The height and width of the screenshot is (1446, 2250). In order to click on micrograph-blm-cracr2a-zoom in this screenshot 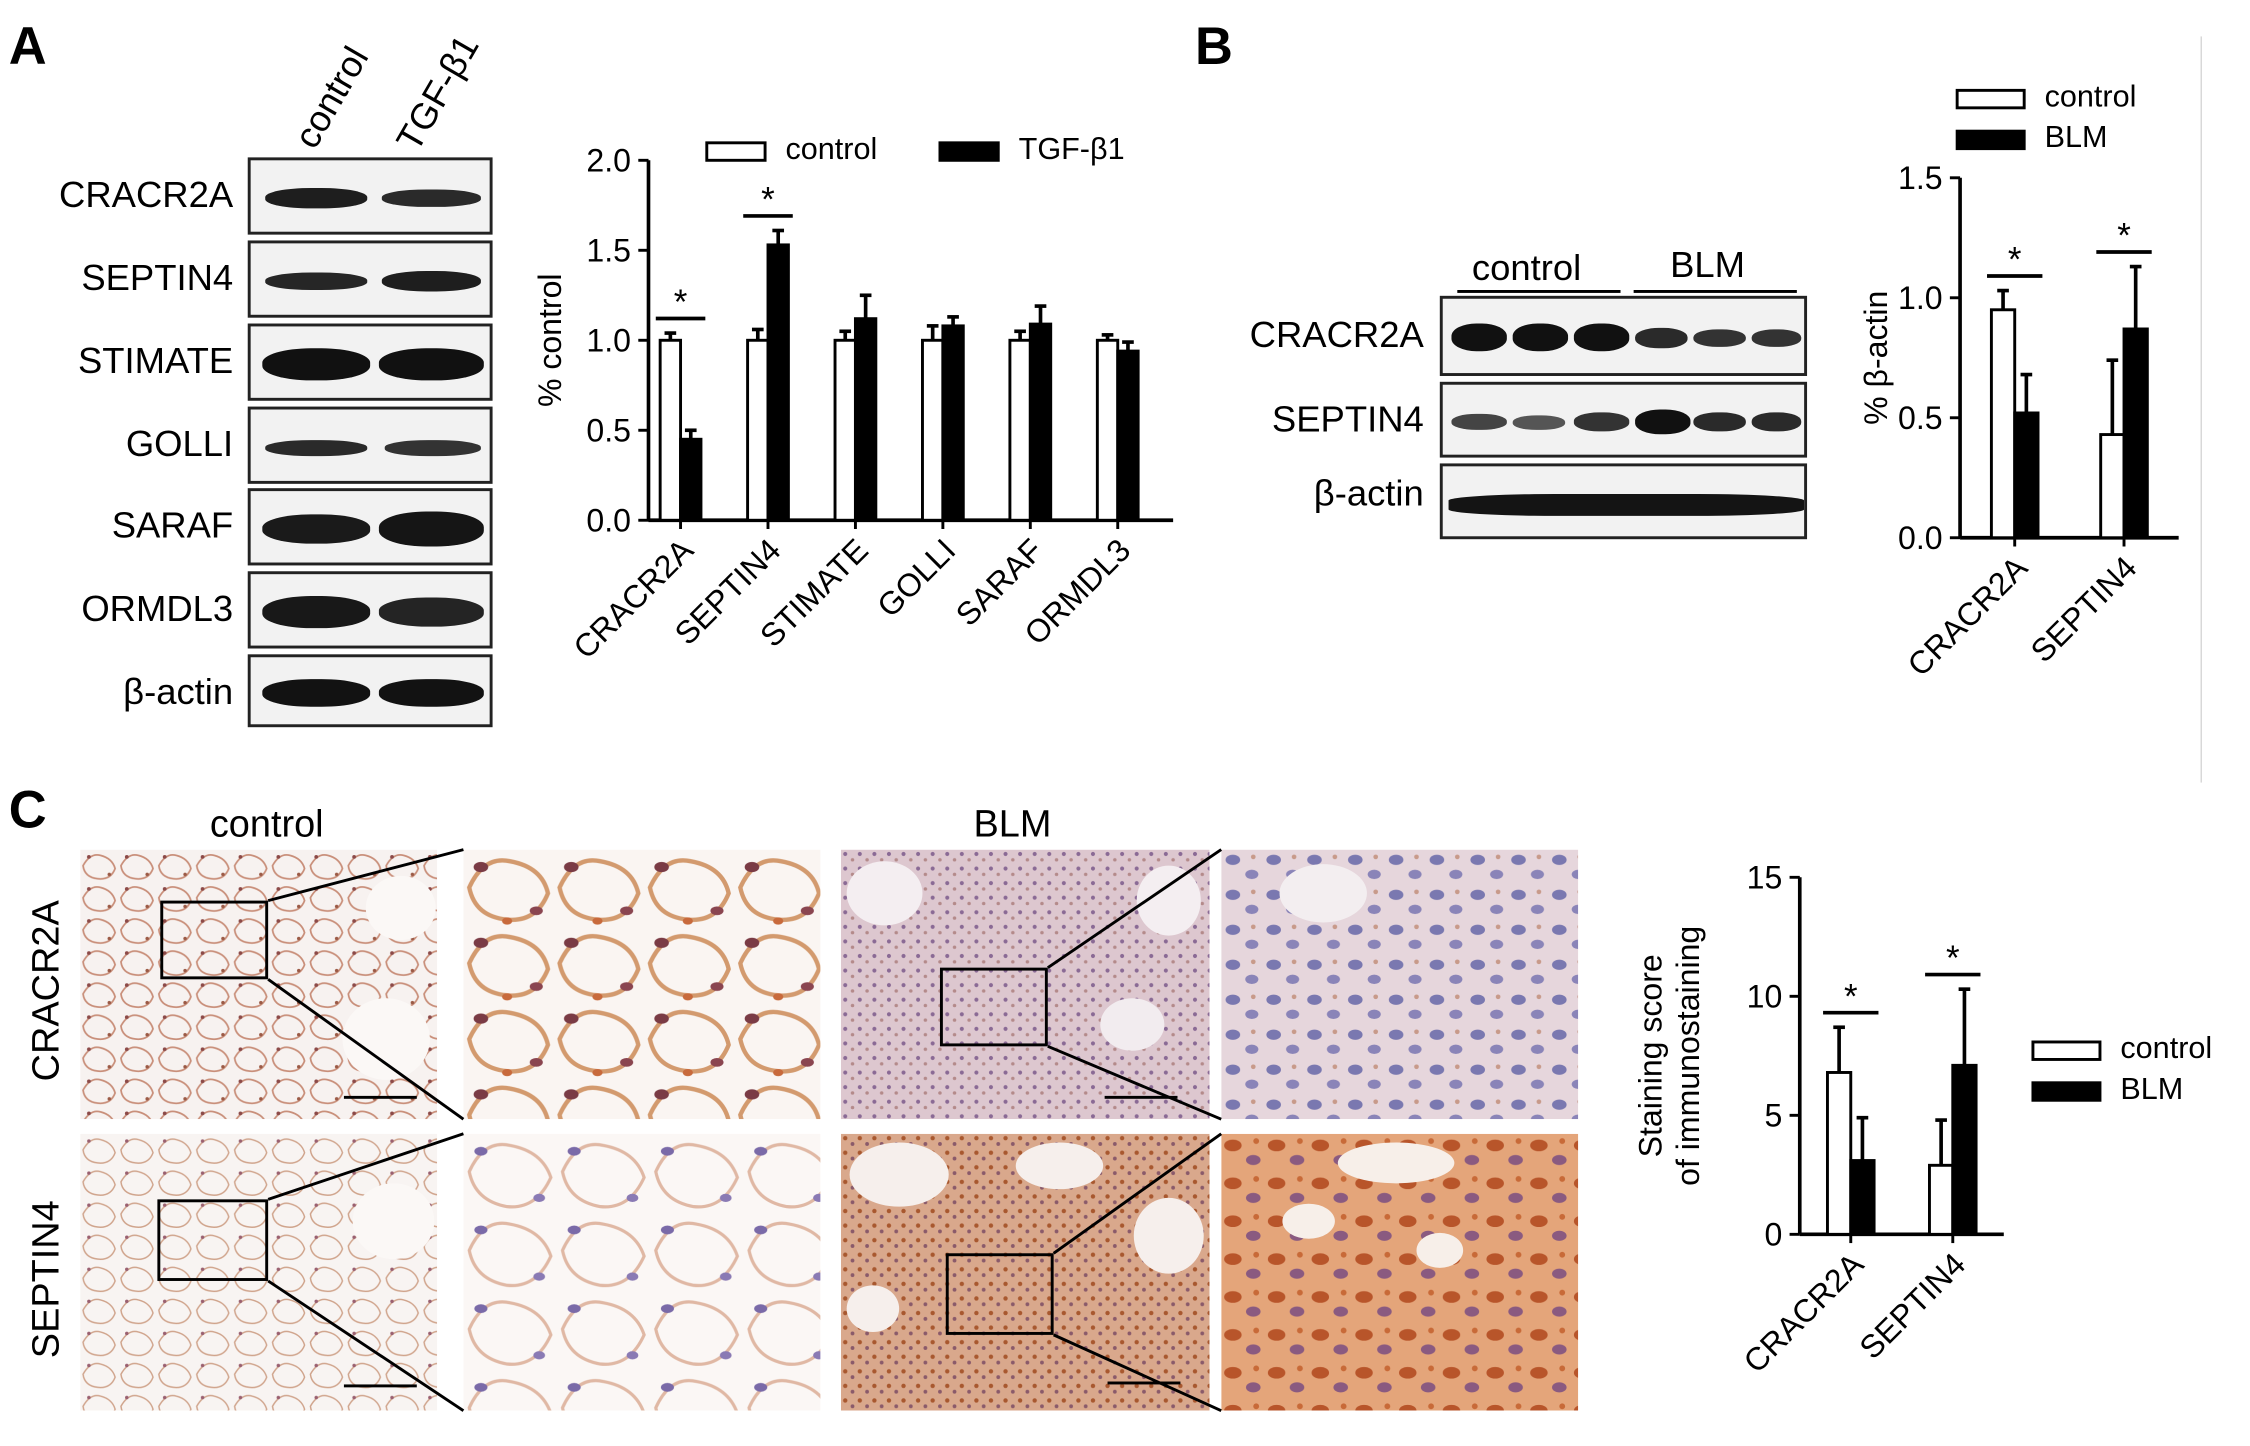, I will do `click(1400, 984)`.